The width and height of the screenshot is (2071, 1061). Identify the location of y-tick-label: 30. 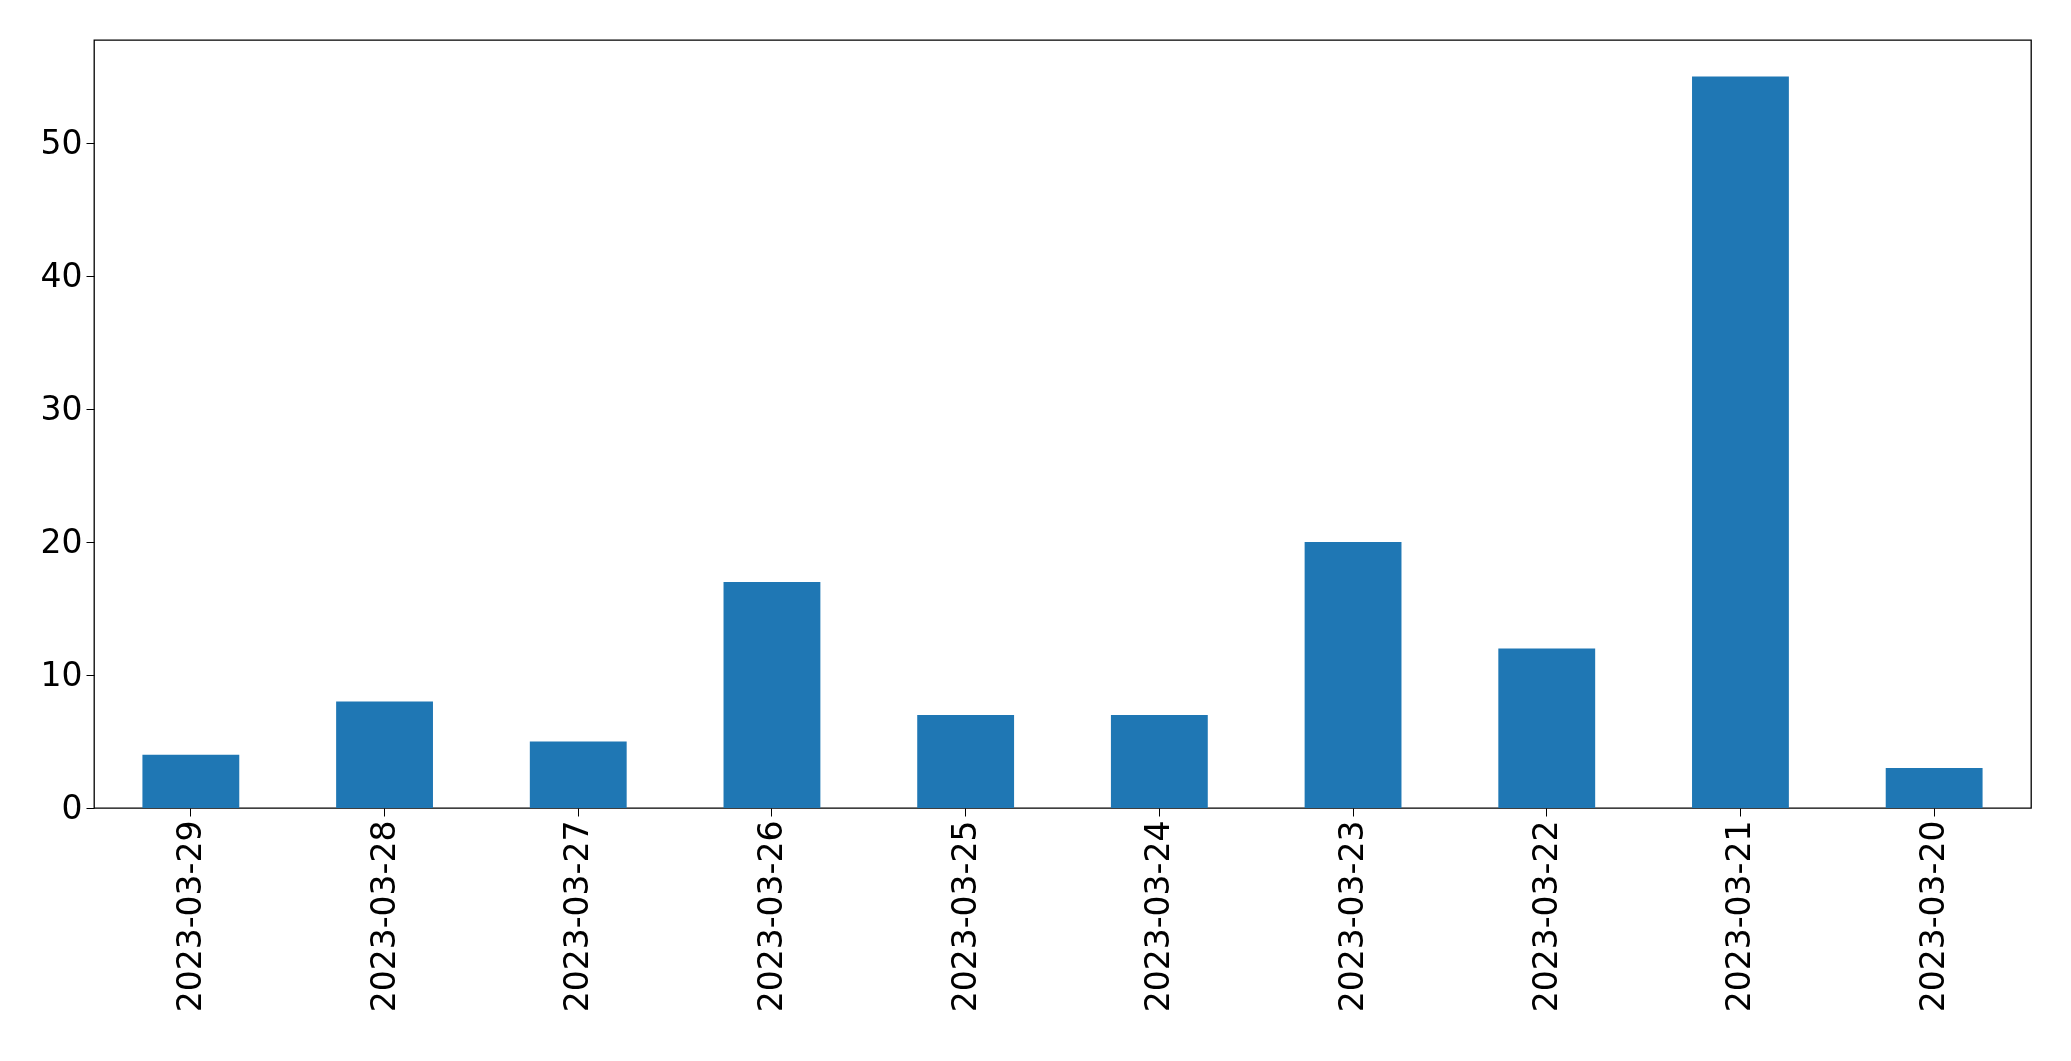
(61, 408).